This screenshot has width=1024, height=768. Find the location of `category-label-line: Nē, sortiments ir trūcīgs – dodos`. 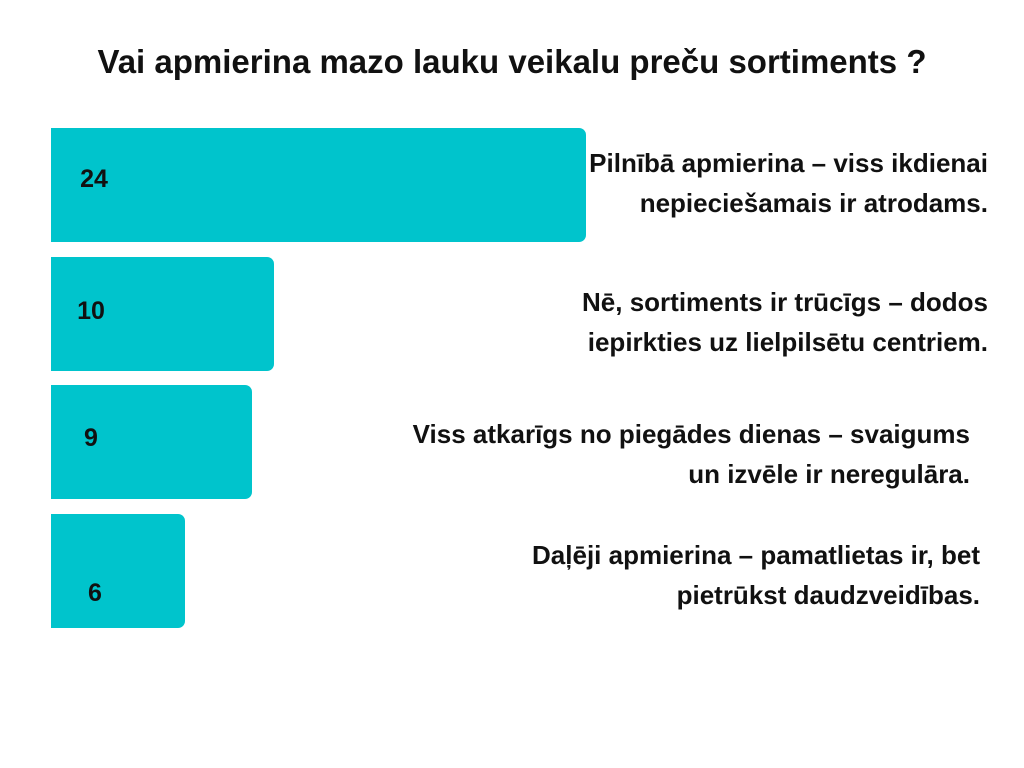

category-label-line: Nē, sortiments ir trūcīgs – dodos is located at coordinates (785, 302).